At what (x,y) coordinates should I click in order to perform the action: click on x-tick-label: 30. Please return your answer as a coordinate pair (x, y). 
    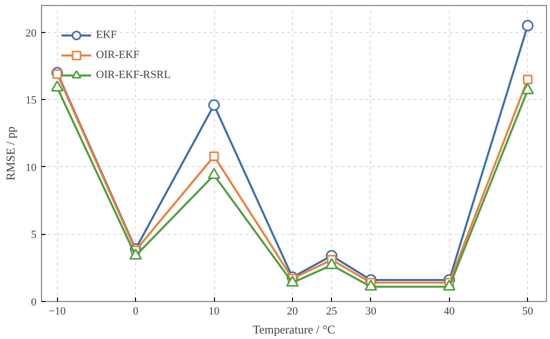
    Looking at the image, I should click on (371, 312).